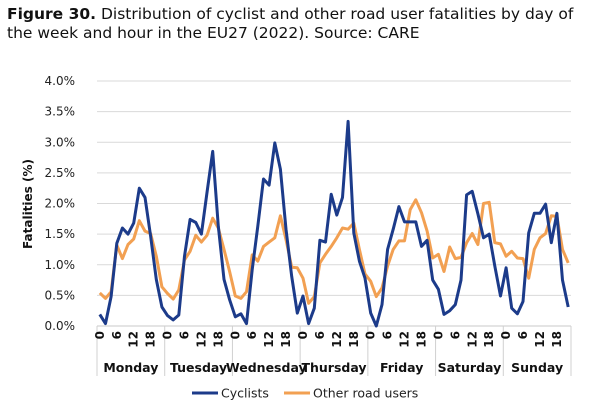 The image size is (600, 408). I want to click on y-tick-label: 2.5%, so click(60, 173).